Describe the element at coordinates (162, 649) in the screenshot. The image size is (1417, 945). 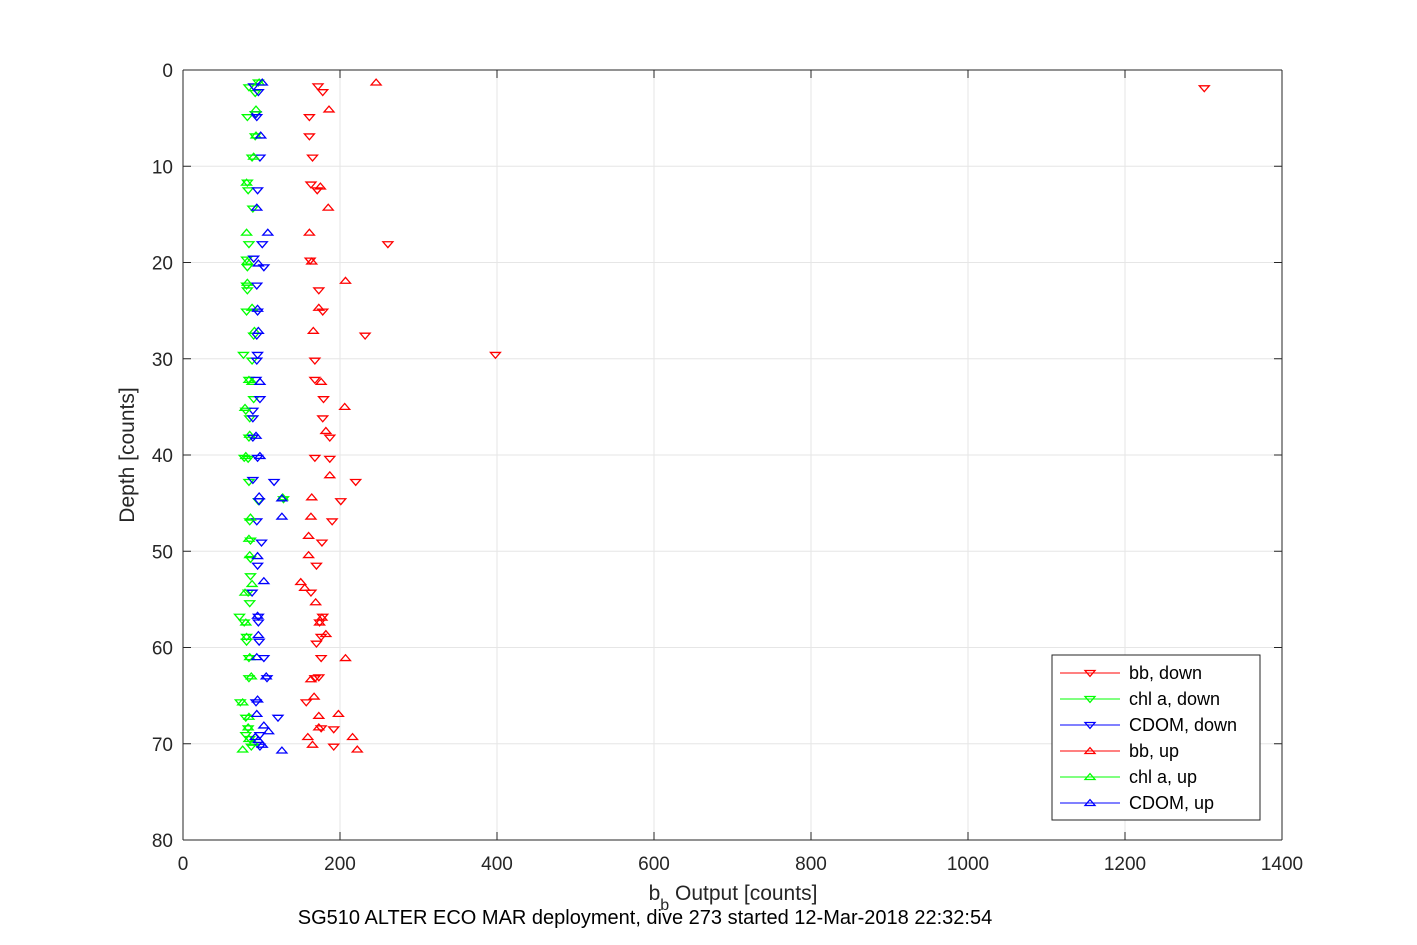
I see `y-tick-label: 60` at that location.